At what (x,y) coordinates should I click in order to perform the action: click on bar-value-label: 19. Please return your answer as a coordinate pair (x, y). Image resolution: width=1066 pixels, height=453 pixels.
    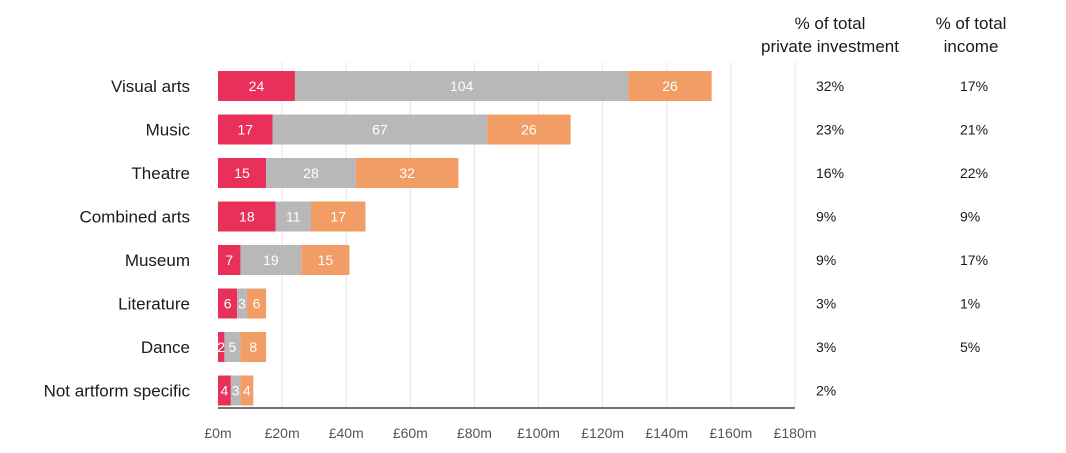
    Looking at the image, I should click on (271, 260).